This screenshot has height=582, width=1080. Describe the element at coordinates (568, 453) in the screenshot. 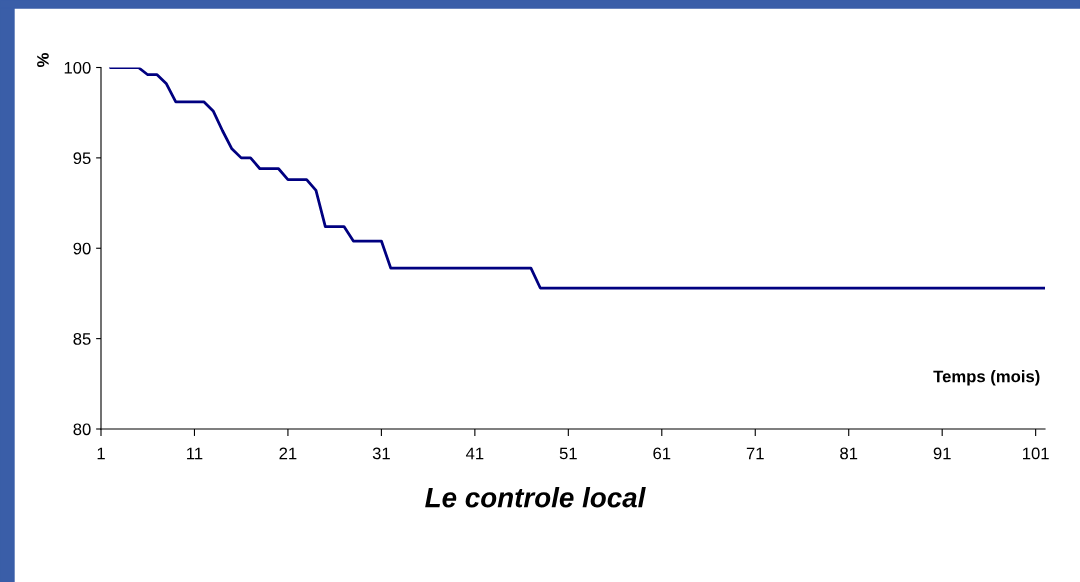

I see `x-tick-label: 51` at that location.